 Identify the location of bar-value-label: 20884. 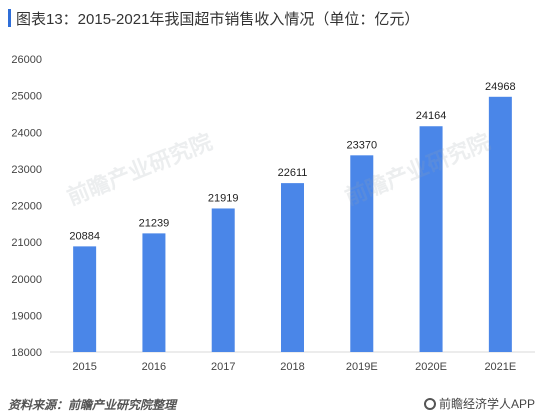
(84, 236).